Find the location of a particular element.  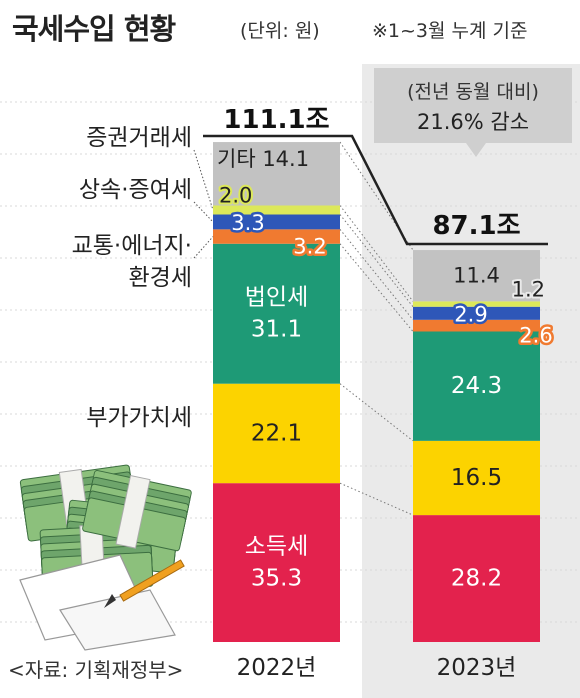

comparison-line1: (전년 동월 대비) is located at coordinates (473, 92).